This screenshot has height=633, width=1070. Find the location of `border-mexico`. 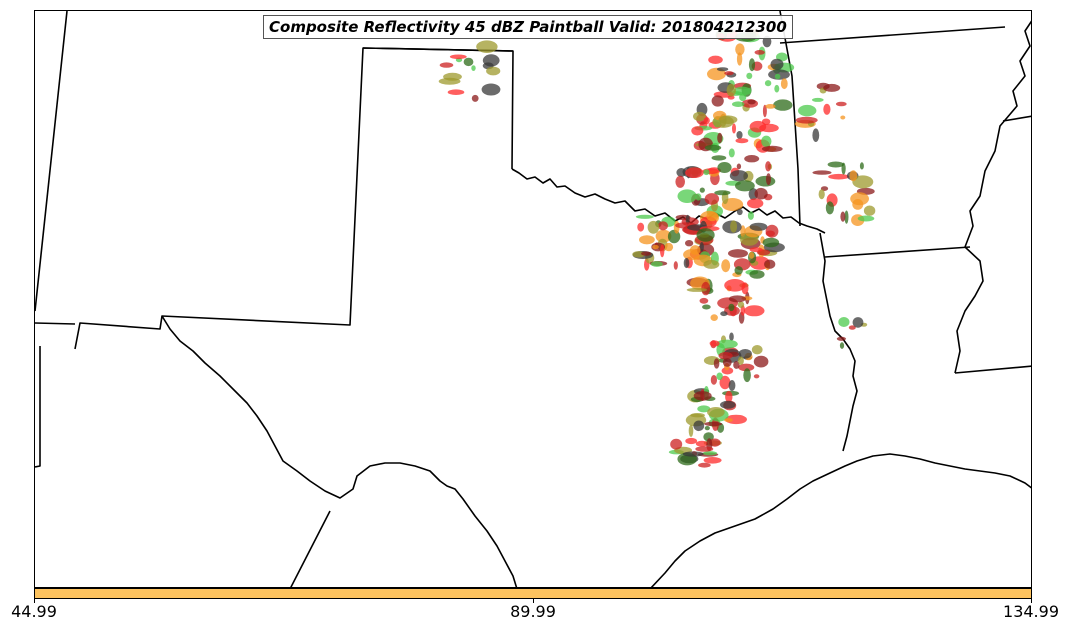

border-mexico is located at coordinates (310, 548).